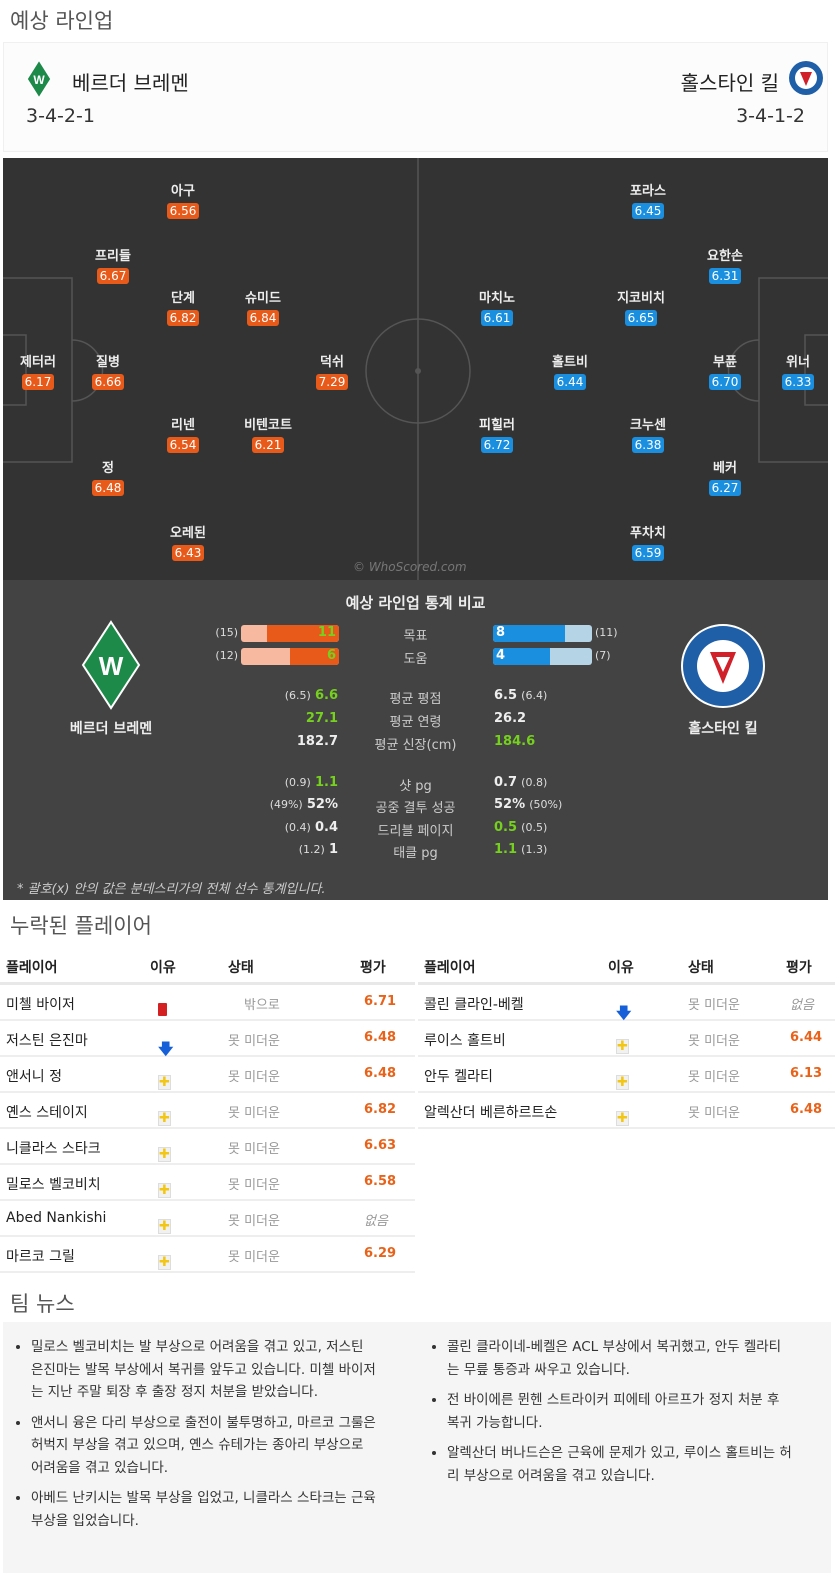 The image size is (835, 1573). Describe the element at coordinates (56, 1218) in the screenshot. I see `player-name: Abed Nankishi` at that location.